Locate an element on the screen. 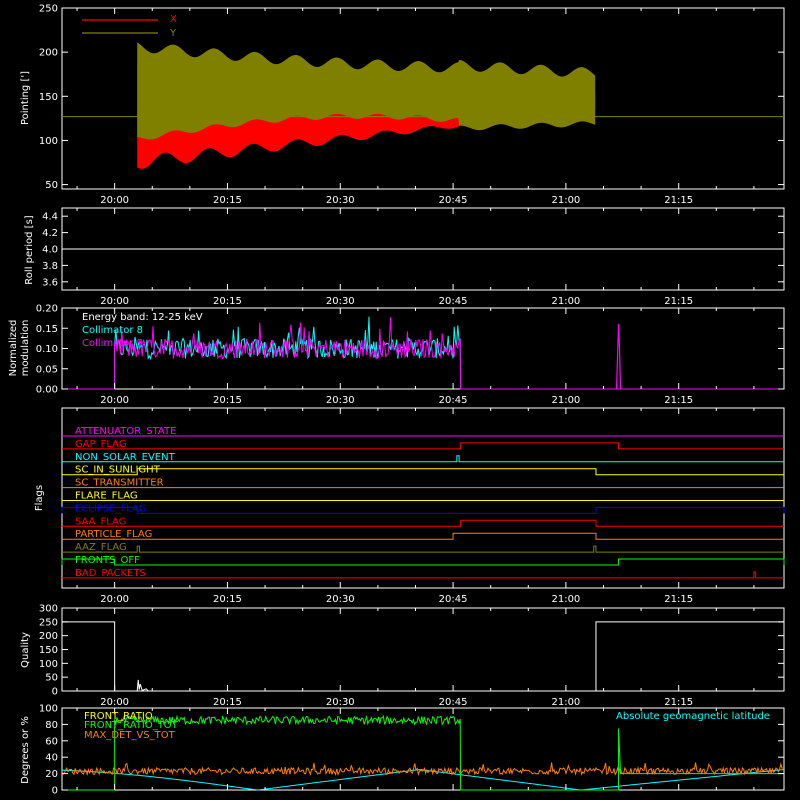 This screenshot has width=800, height=800. flag-label: GAP_FLAG is located at coordinates (101, 444).